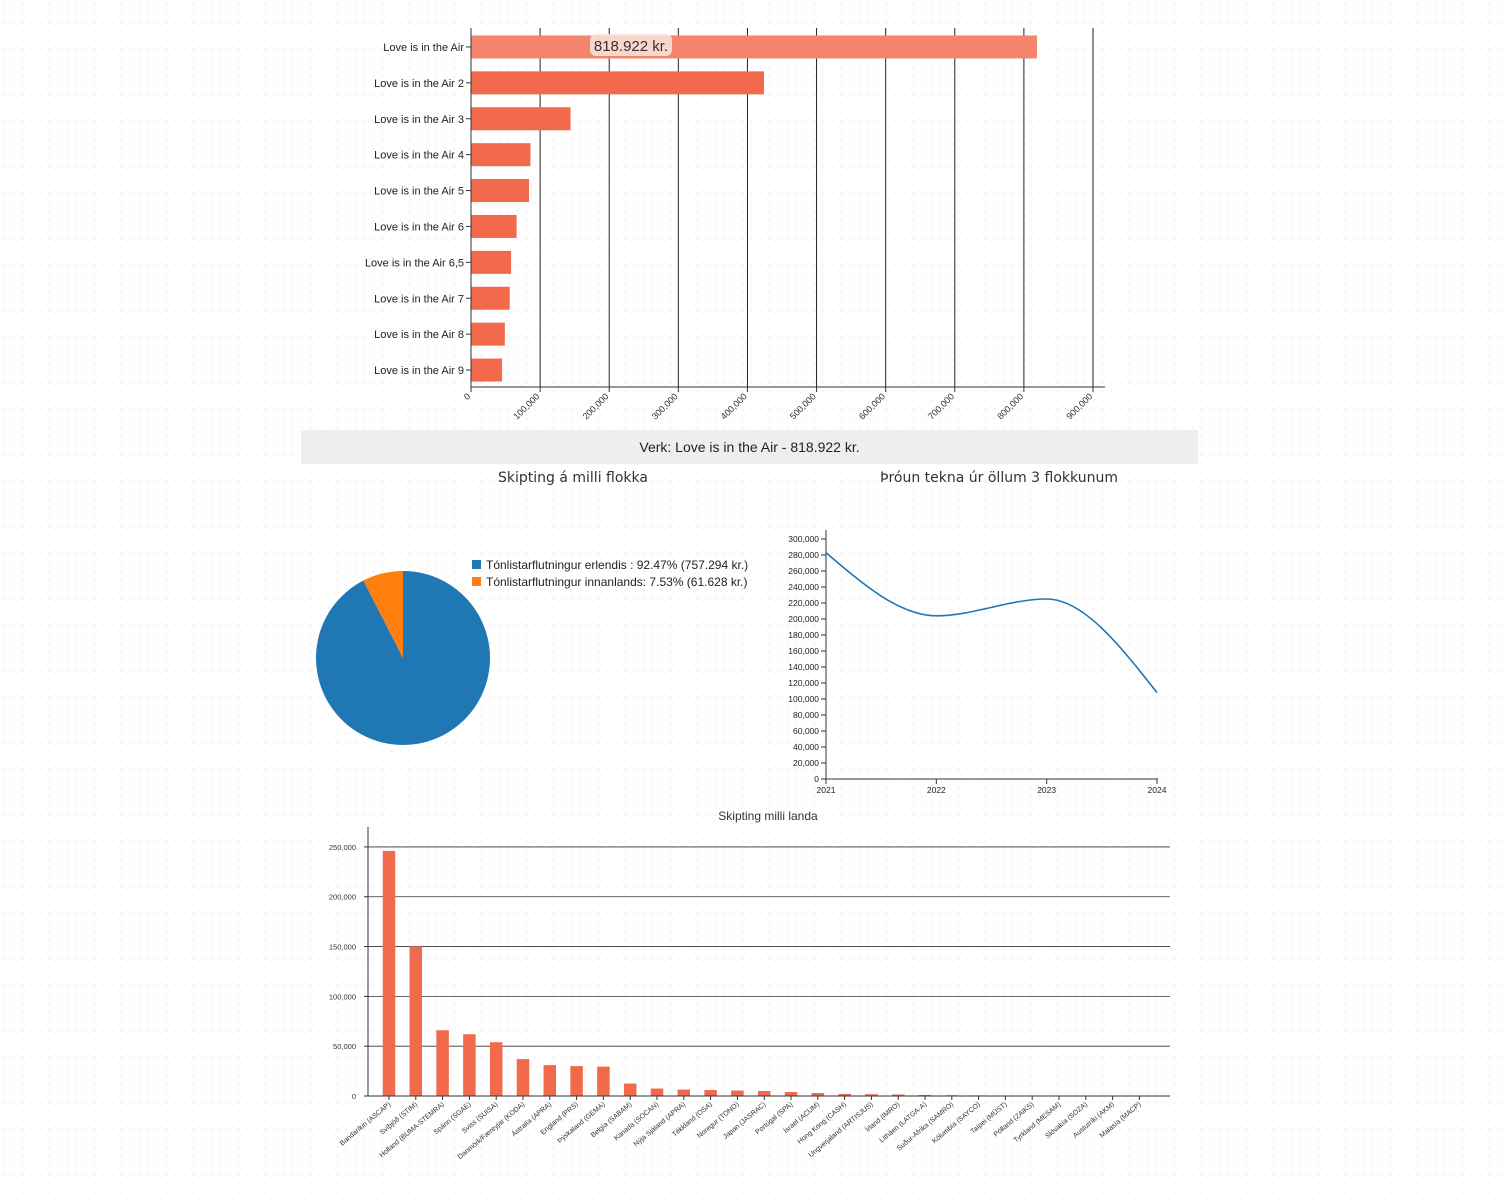 This screenshot has width=1500, height=1200. I want to click on country-y-tick-label: 250,000, so click(342, 847).